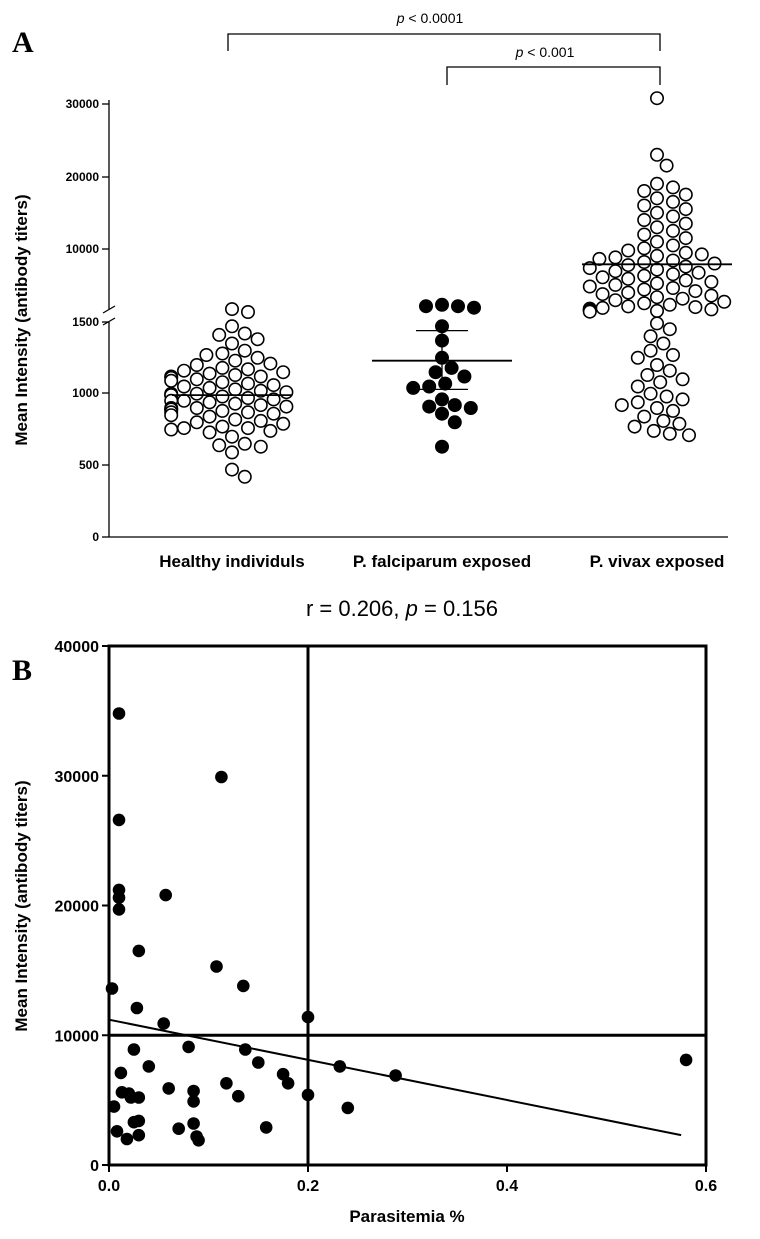  Describe the element at coordinates (85, 393) in the screenshot. I see `panel-a-y-tick-1000: 1000` at that location.